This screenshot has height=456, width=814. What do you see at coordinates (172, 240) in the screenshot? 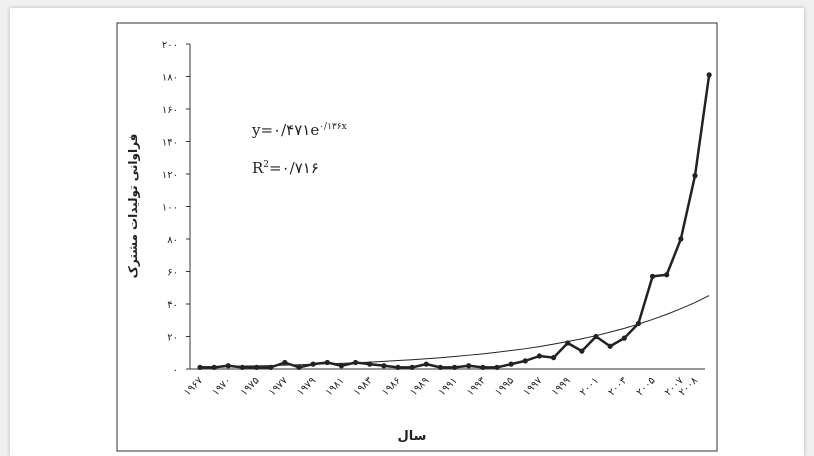
I see `y-tick-label: ۸۰` at bounding box center [172, 240].